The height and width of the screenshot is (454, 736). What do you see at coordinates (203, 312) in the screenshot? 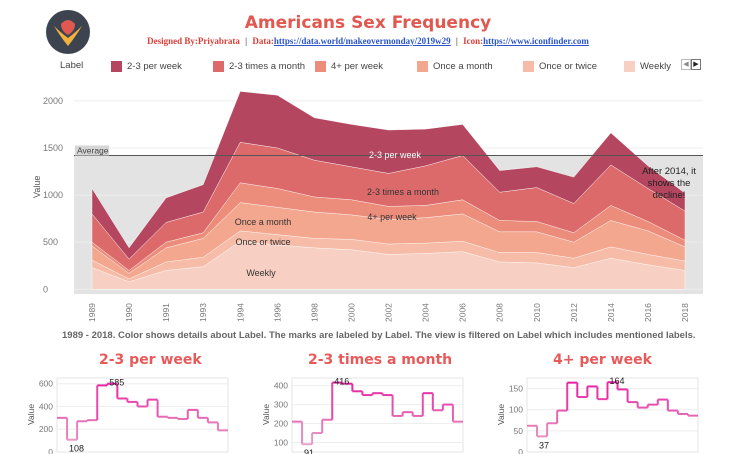
I see `x-tick-label: 1993` at bounding box center [203, 312].